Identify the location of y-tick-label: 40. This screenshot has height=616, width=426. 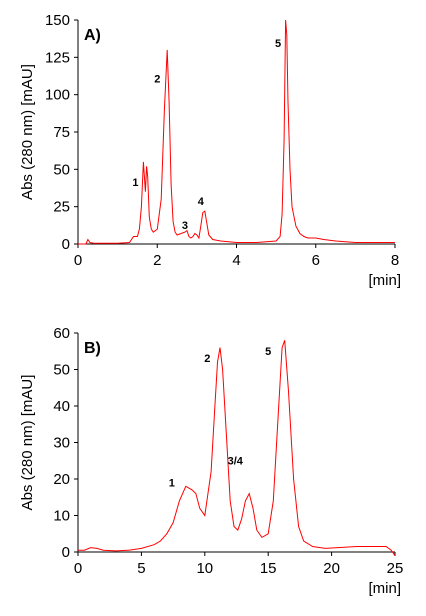
(61, 406).